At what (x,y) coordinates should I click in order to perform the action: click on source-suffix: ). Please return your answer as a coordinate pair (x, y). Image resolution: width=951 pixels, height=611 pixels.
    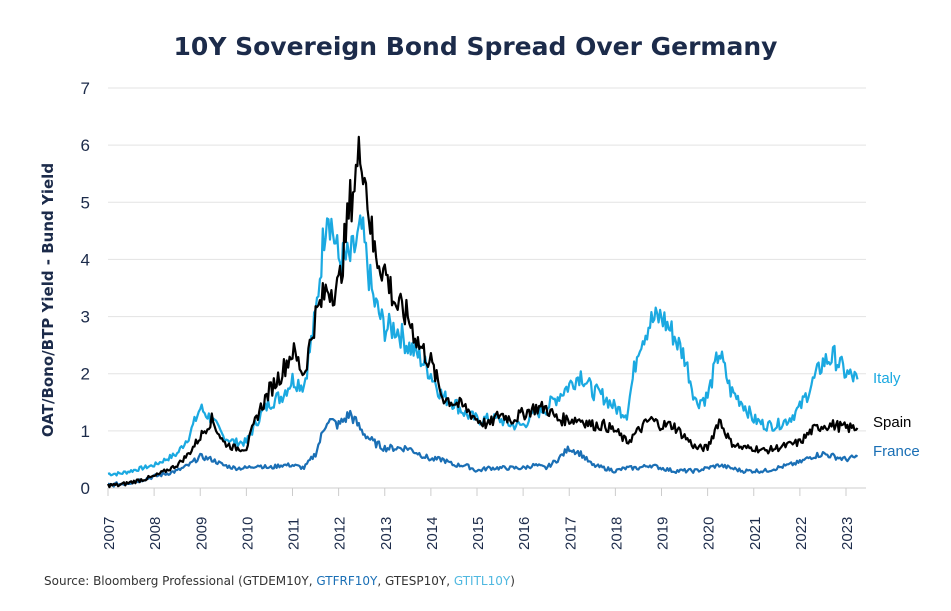
    Looking at the image, I should click on (512, 581).